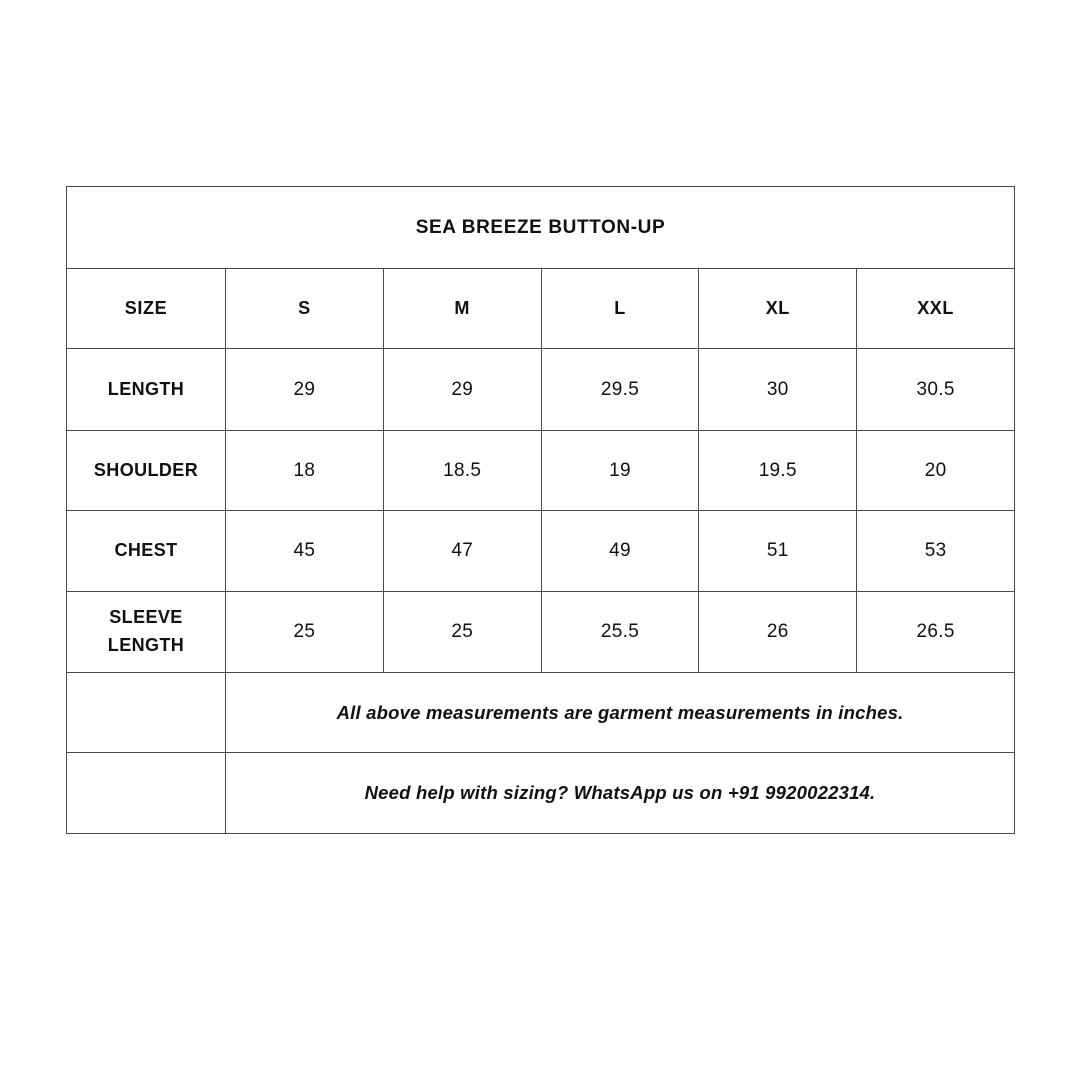 This screenshot has width=1080, height=1080. Describe the element at coordinates (462, 389) in the screenshot. I see `cell-length-m: 29` at that location.